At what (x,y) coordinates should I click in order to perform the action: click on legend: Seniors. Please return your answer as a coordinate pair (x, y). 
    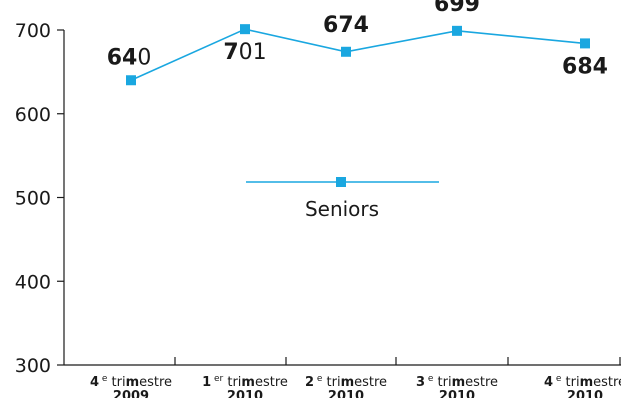
    Looking at the image, I should click on (342, 199).